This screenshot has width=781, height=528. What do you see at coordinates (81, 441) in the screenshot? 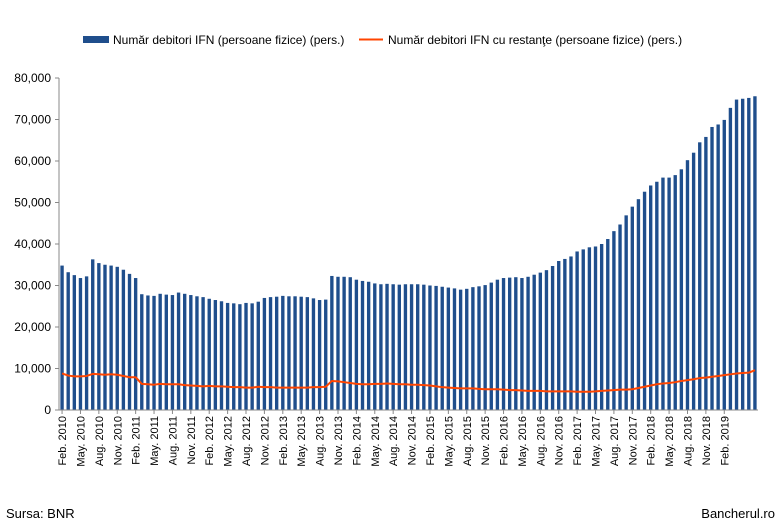
I see `x-tick-label: May. 2010` at bounding box center [81, 441].